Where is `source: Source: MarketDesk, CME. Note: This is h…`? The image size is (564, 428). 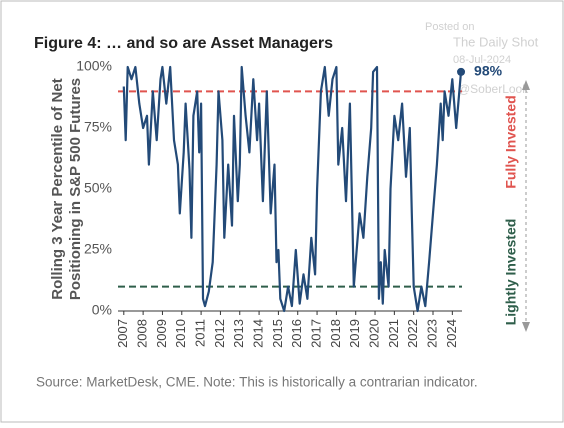
source: Source: MarketDesk, CME. Note: This is h… is located at coordinates (257, 382).